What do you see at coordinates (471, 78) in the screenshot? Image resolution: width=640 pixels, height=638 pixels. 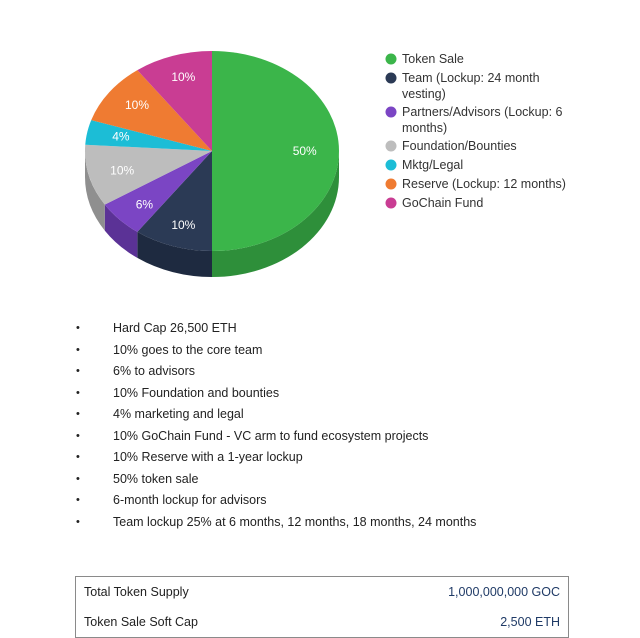 I see `legend-label: Team (Lockup: 24 month` at bounding box center [471, 78].